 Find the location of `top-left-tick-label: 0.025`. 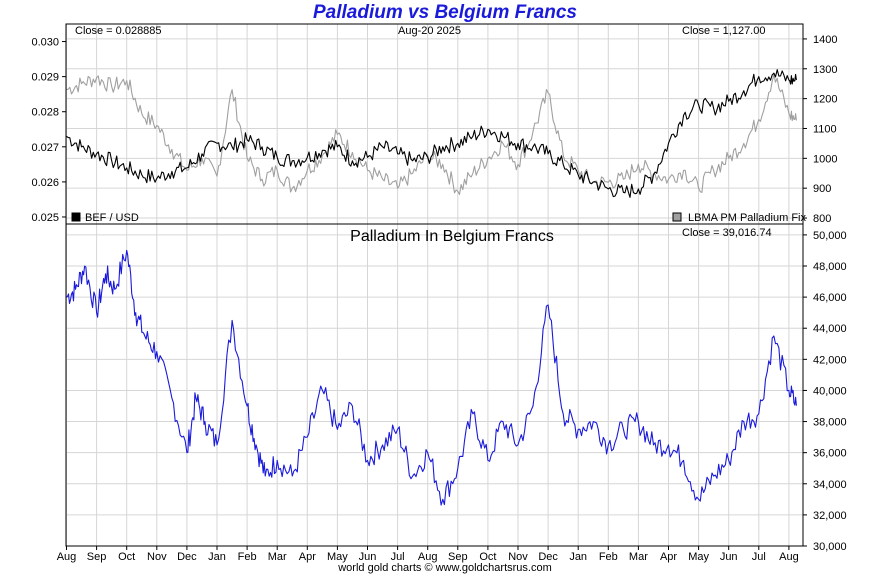

top-left-tick-label: 0.025 is located at coordinates (45, 218).